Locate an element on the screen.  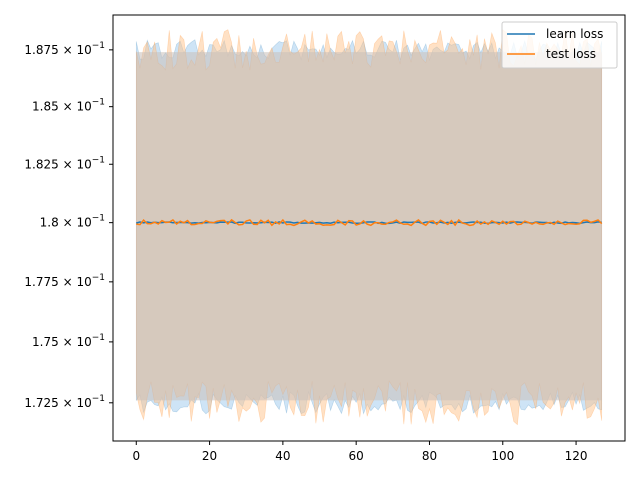
x-tick-label: 120 is located at coordinates (576, 456).